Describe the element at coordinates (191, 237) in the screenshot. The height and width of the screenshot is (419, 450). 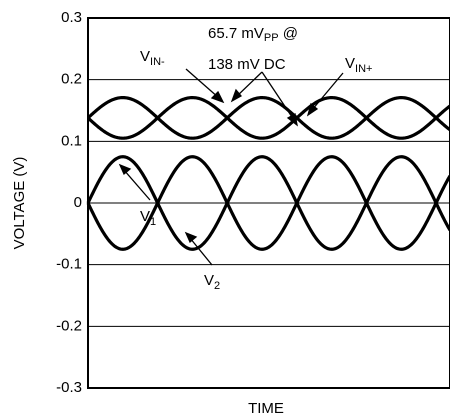
I see `arrowhead-v2` at that location.